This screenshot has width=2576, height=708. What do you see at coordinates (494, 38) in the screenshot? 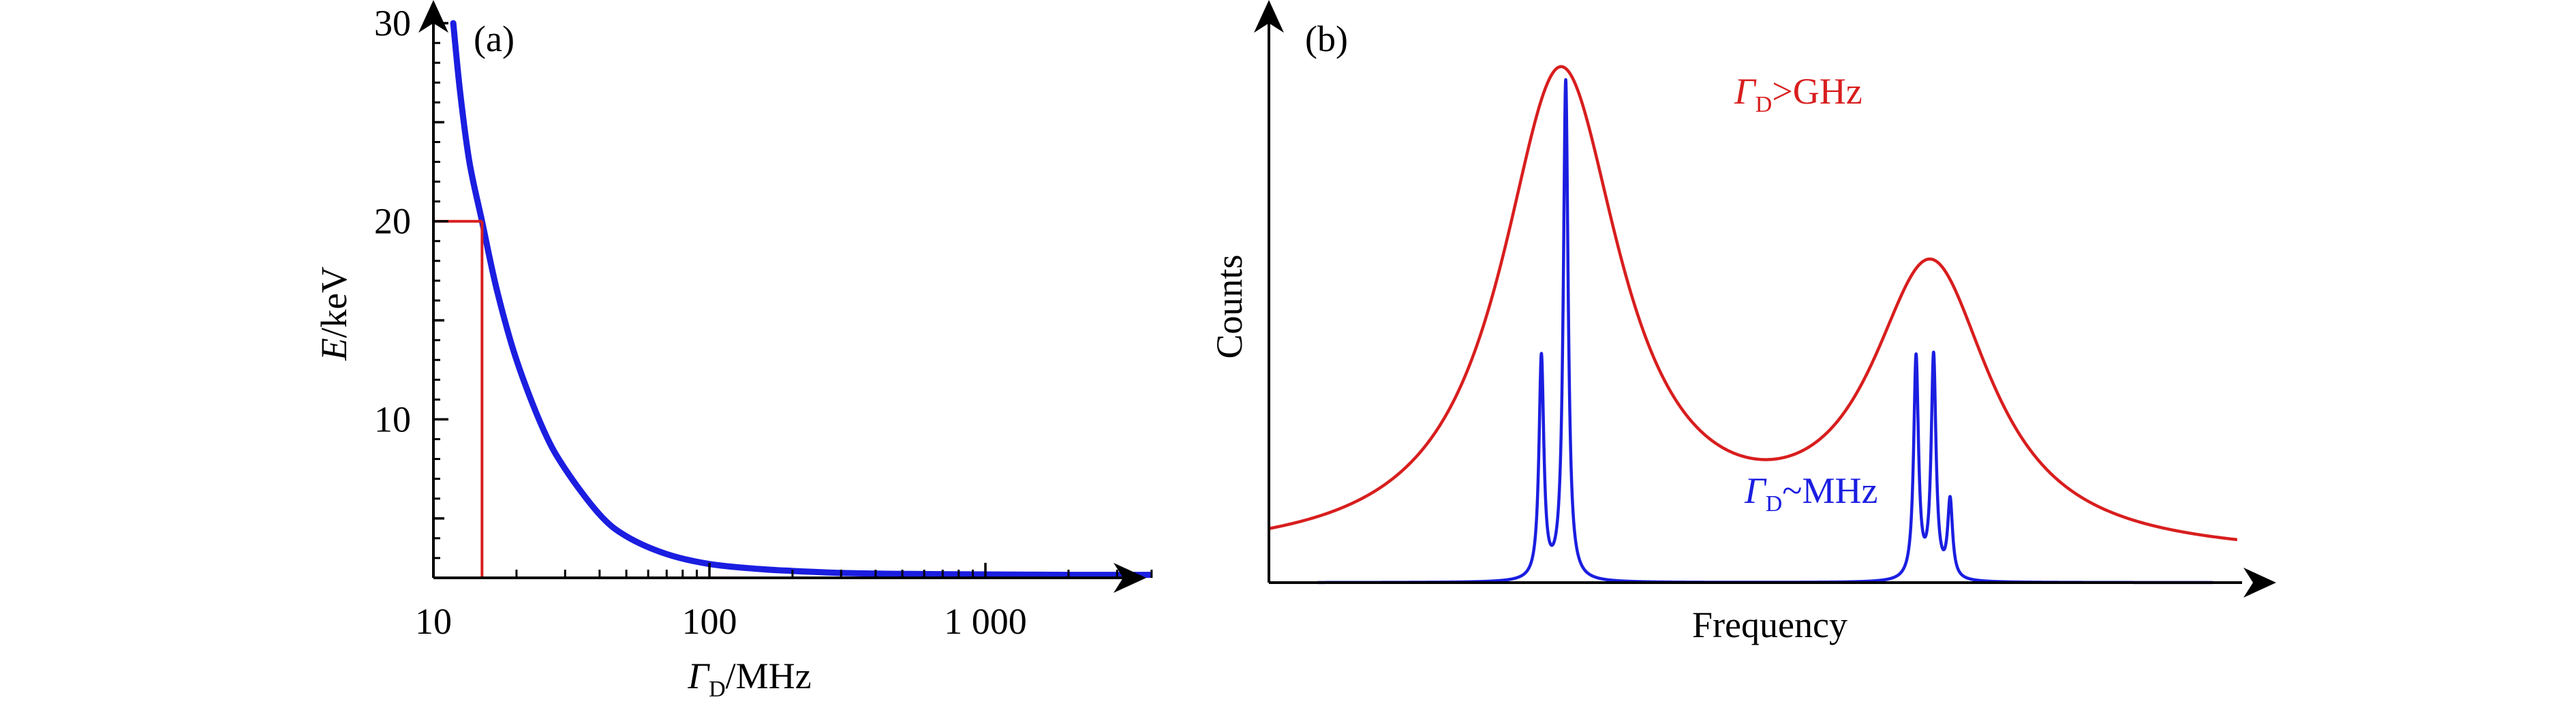
I see `panel-a-label: (a)` at bounding box center [494, 38].